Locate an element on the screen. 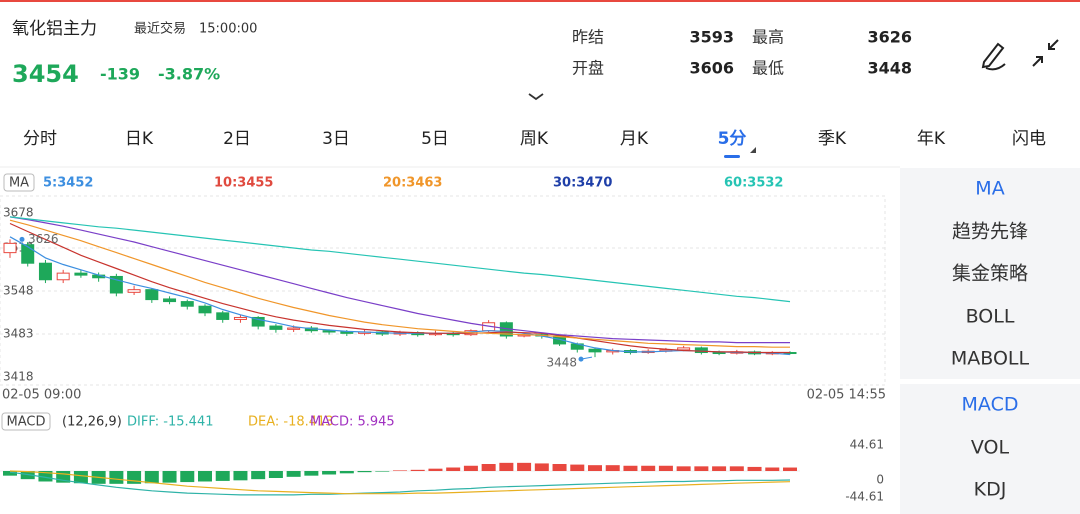  period-tab: 5日 is located at coordinates (435, 139).